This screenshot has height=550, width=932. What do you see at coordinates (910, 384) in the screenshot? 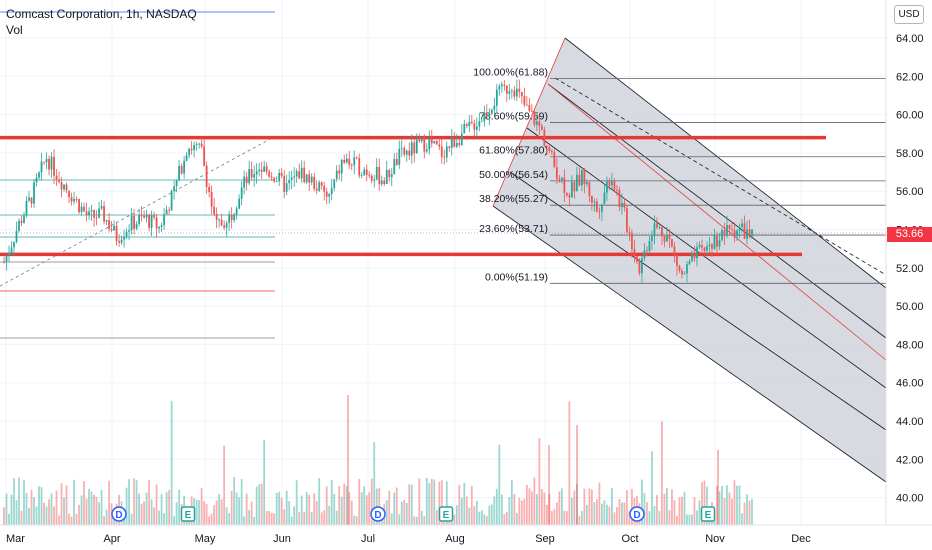
I see `price-tick-label: 46.00` at bounding box center [910, 384].